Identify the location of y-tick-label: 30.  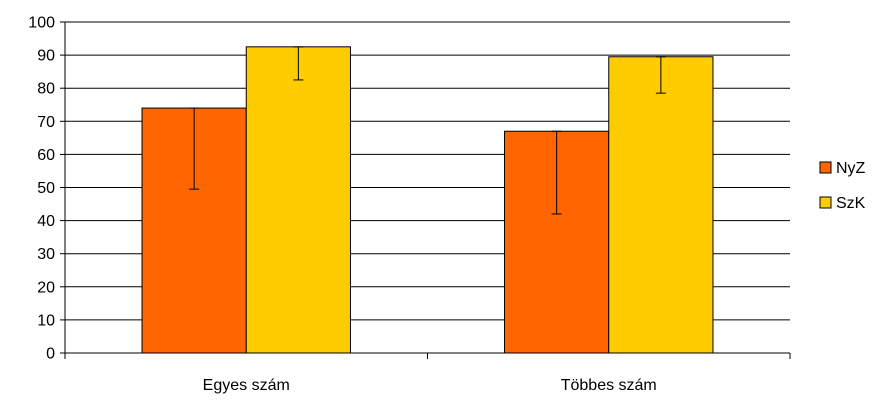
(46, 254).